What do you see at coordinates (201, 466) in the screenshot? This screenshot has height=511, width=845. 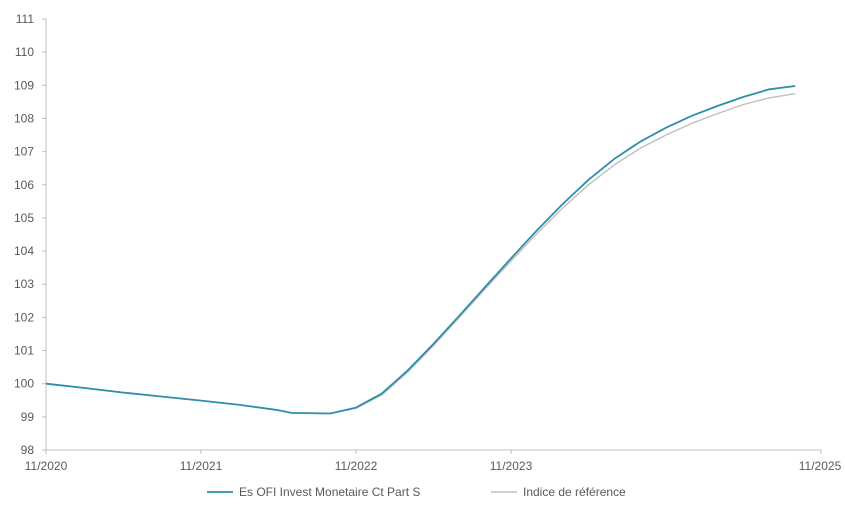 I see `x-tick-label: 11/2021` at bounding box center [201, 466].